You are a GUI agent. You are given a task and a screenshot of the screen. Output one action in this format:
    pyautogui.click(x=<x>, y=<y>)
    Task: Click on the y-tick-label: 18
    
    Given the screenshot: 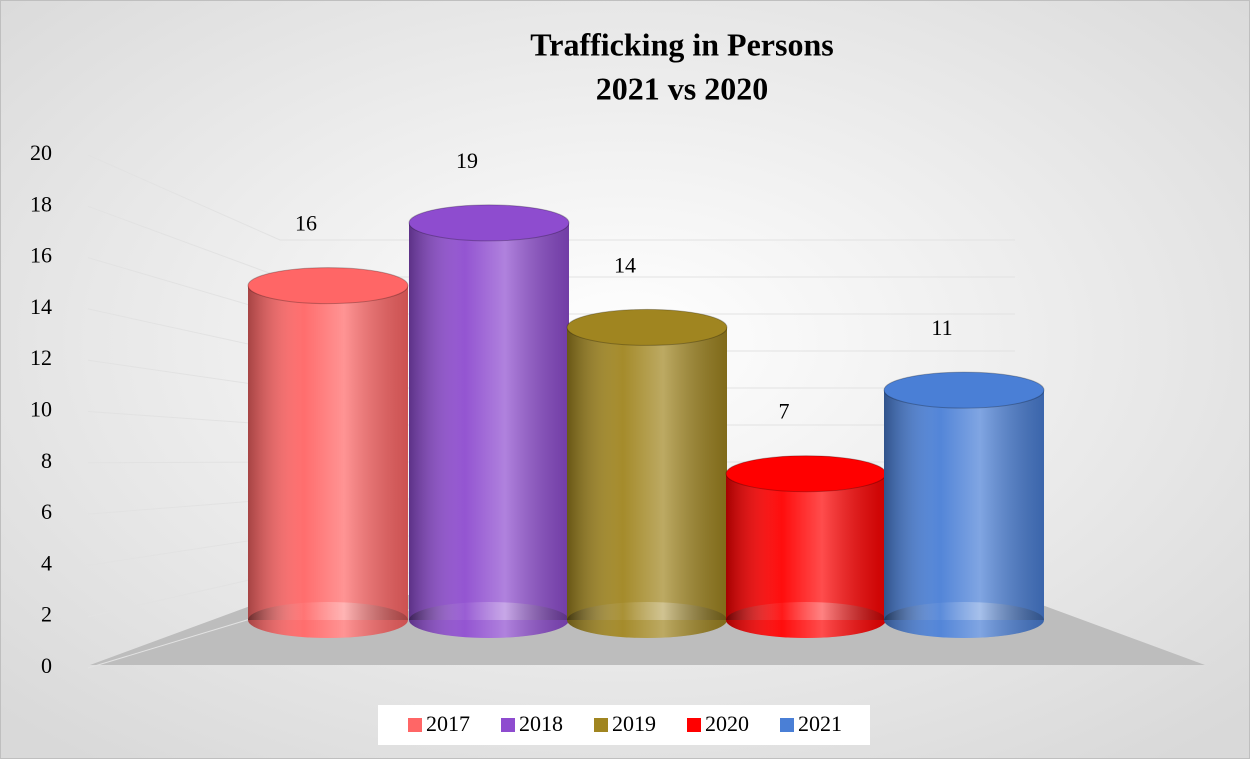 What is the action you would take?
    pyautogui.click(x=41, y=203)
    